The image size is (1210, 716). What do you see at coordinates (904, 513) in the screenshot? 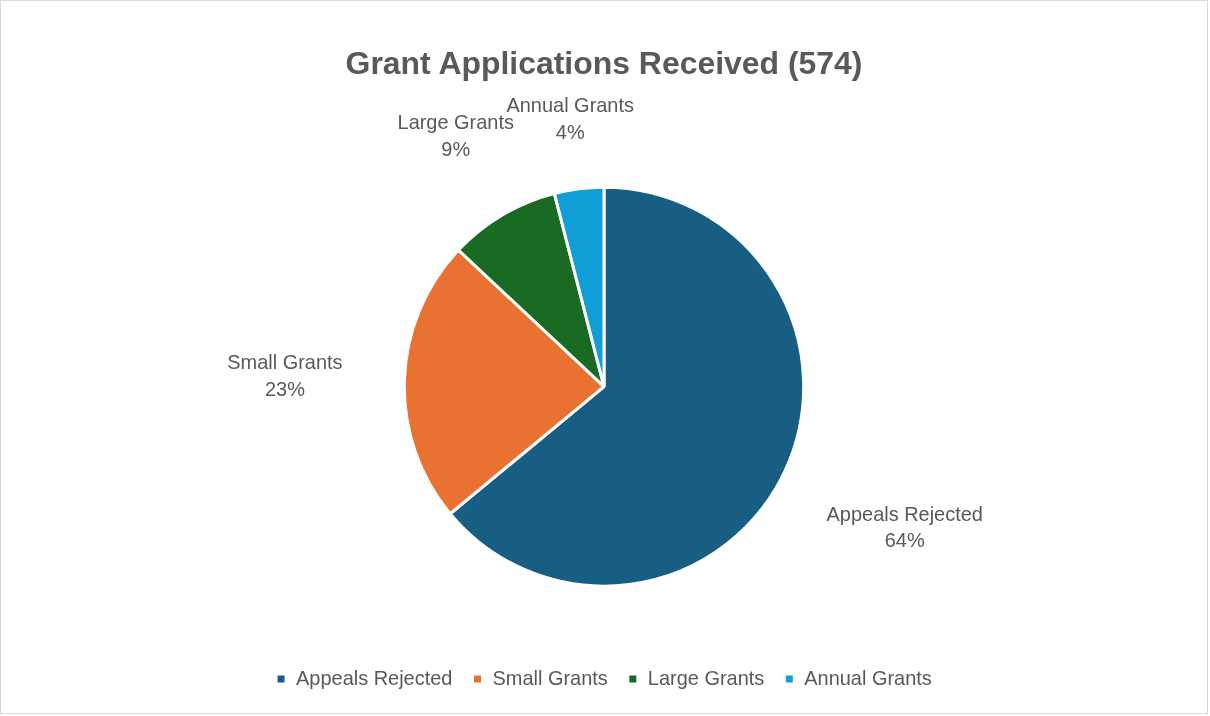
I see `slice-label: Appeals Rejected` at bounding box center [904, 513].